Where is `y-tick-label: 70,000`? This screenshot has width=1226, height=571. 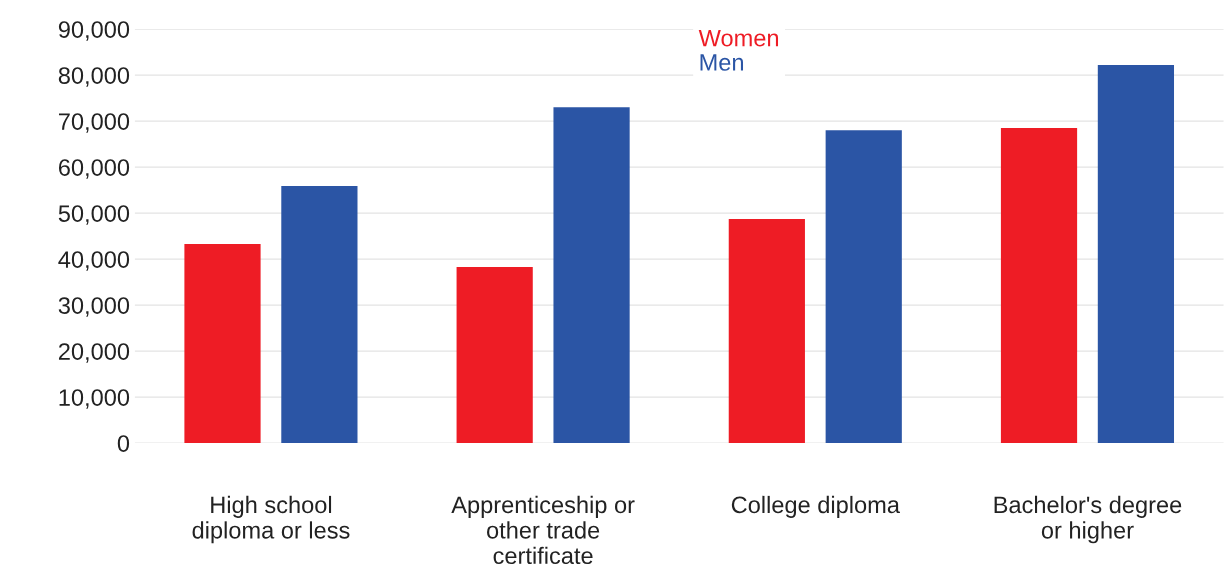
y-tick-label: 70,000 is located at coordinates (94, 123).